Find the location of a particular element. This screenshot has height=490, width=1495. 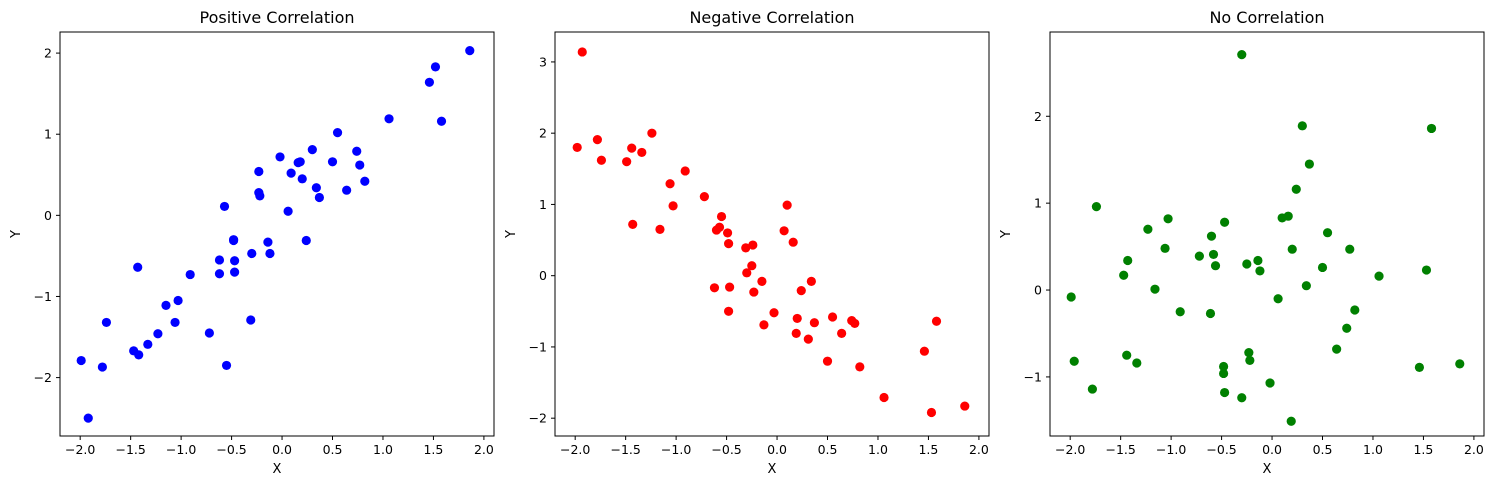

x-tick: 2.0 is located at coordinates (484, 446).